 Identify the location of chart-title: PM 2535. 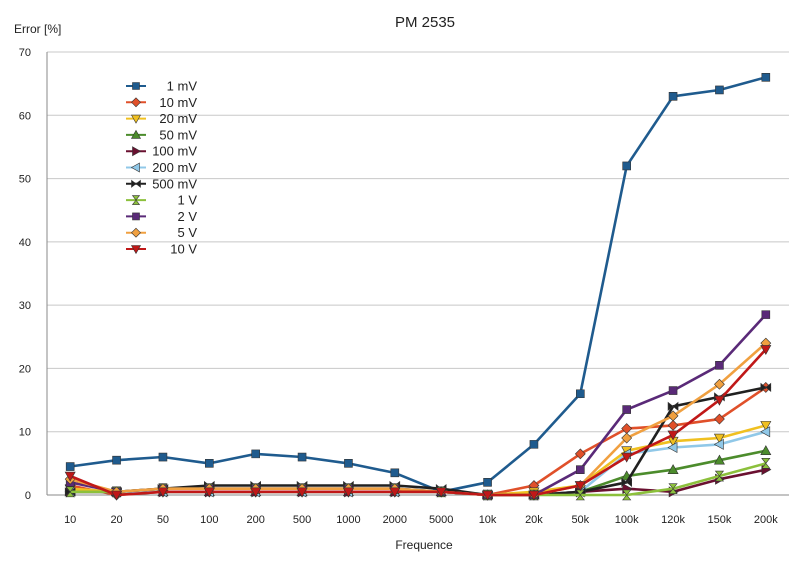
(425, 22).